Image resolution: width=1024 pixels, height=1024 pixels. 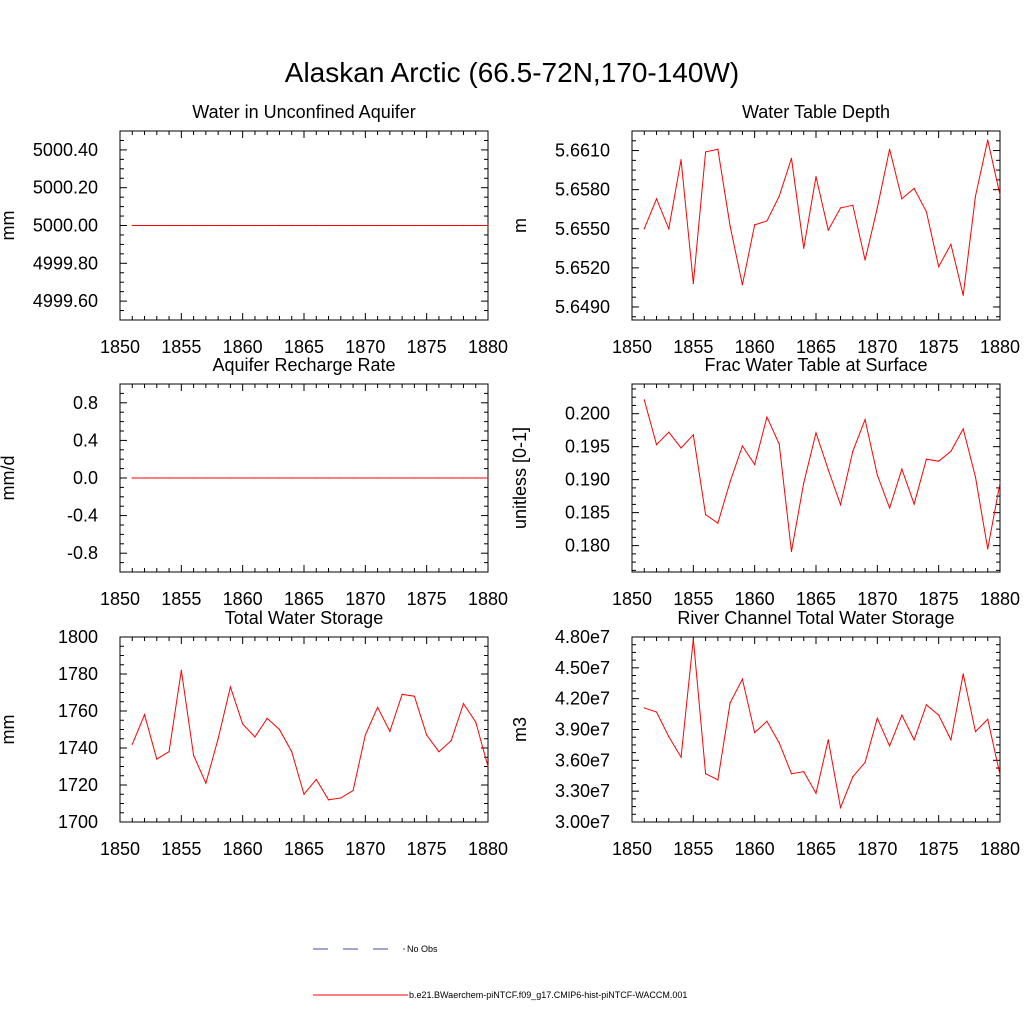 I want to click on y-axis-label: mm, so click(x=9, y=226).